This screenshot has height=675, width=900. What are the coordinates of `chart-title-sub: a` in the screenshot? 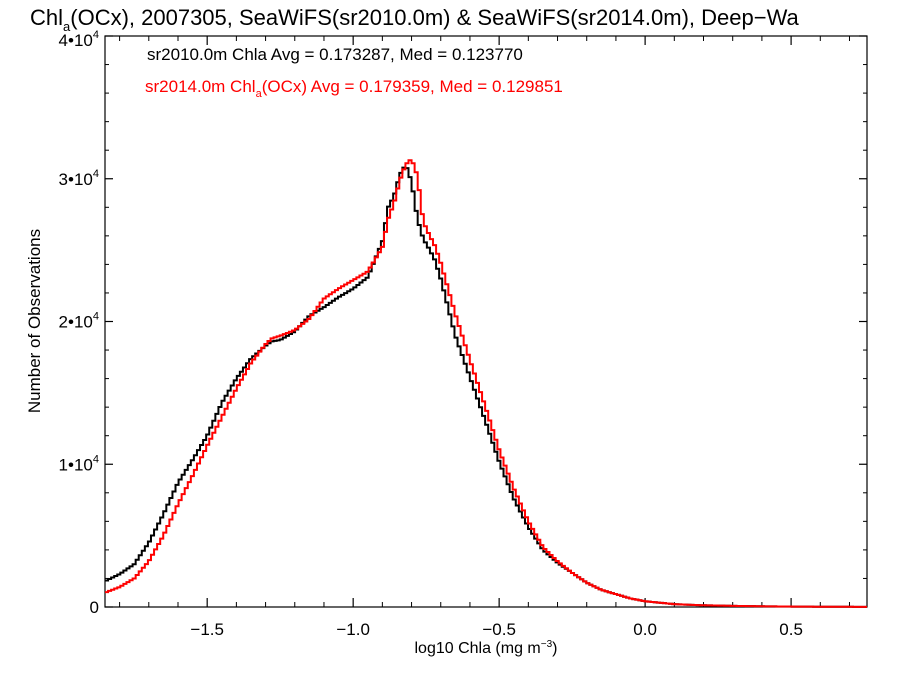 It's located at (67, 26).